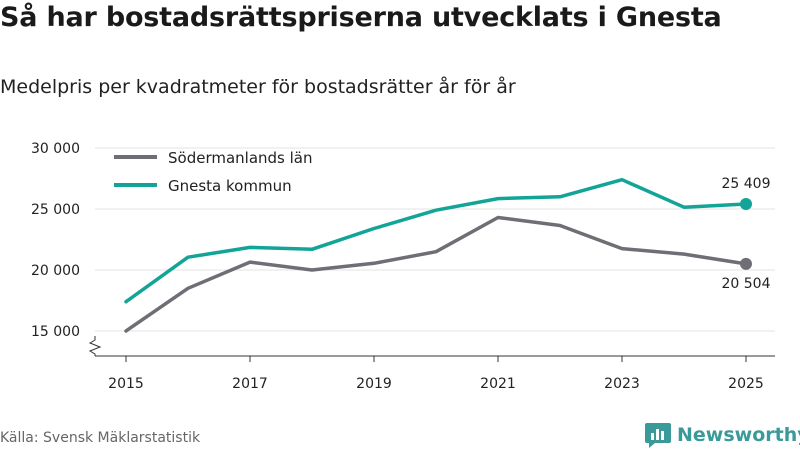  Describe the element at coordinates (230, 186) in the screenshot. I see `legend-label: Gnesta kommun` at that location.